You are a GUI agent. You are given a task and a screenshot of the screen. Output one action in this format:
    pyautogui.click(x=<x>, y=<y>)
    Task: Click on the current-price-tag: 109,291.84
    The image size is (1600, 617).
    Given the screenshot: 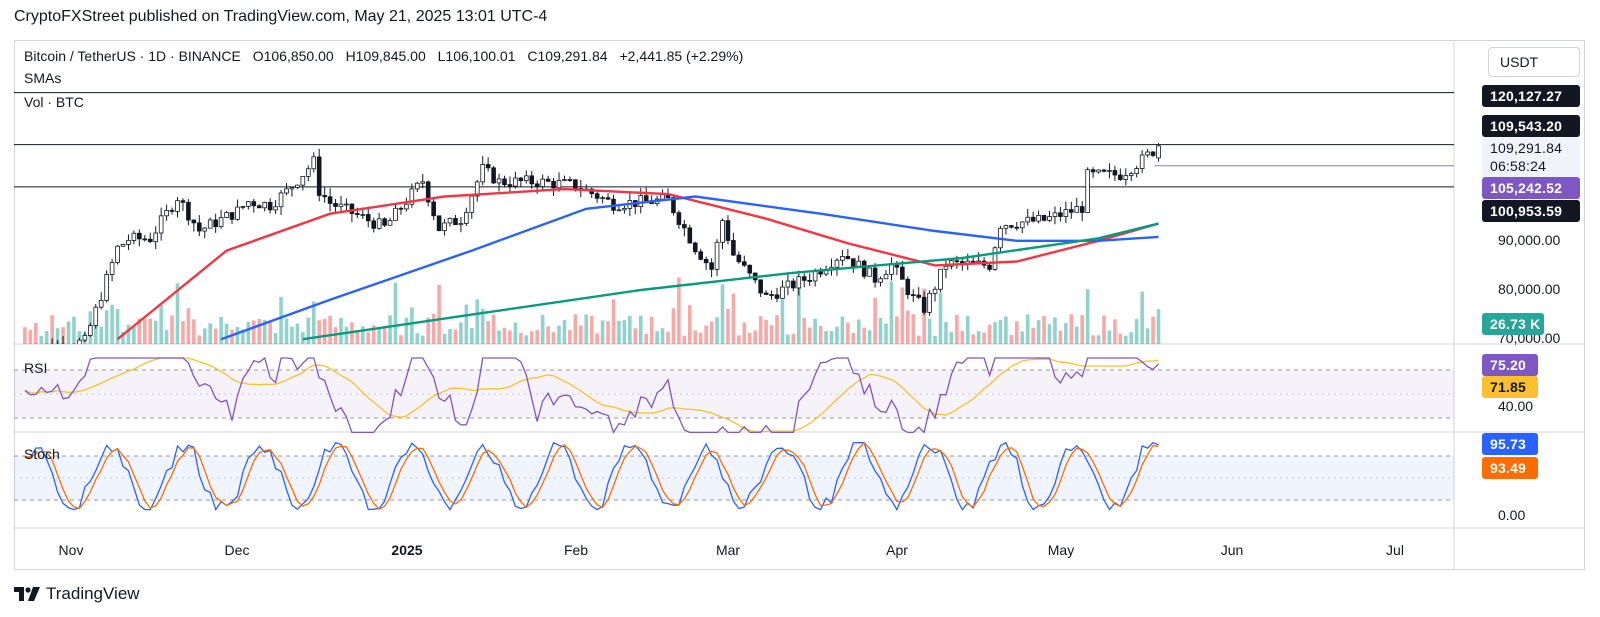 What is the action you would take?
    pyautogui.click(x=1531, y=148)
    